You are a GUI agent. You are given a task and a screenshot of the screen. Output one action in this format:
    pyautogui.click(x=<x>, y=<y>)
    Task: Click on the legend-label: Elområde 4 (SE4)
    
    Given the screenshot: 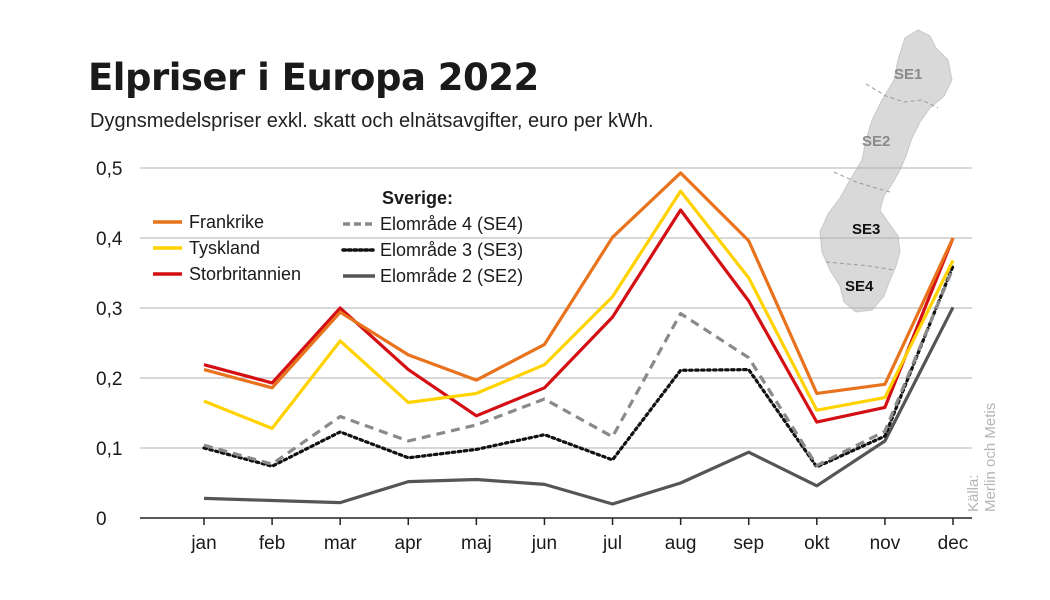 What is the action you would take?
    pyautogui.click(x=451, y=224)
    